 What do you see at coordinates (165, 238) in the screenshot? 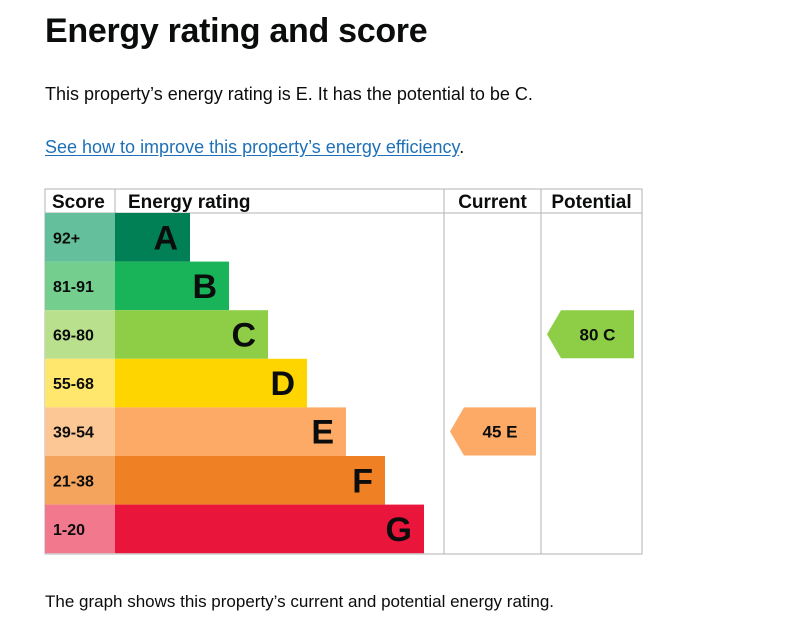
I see `rating-letter-a: A` at bounding box center [165, 238].